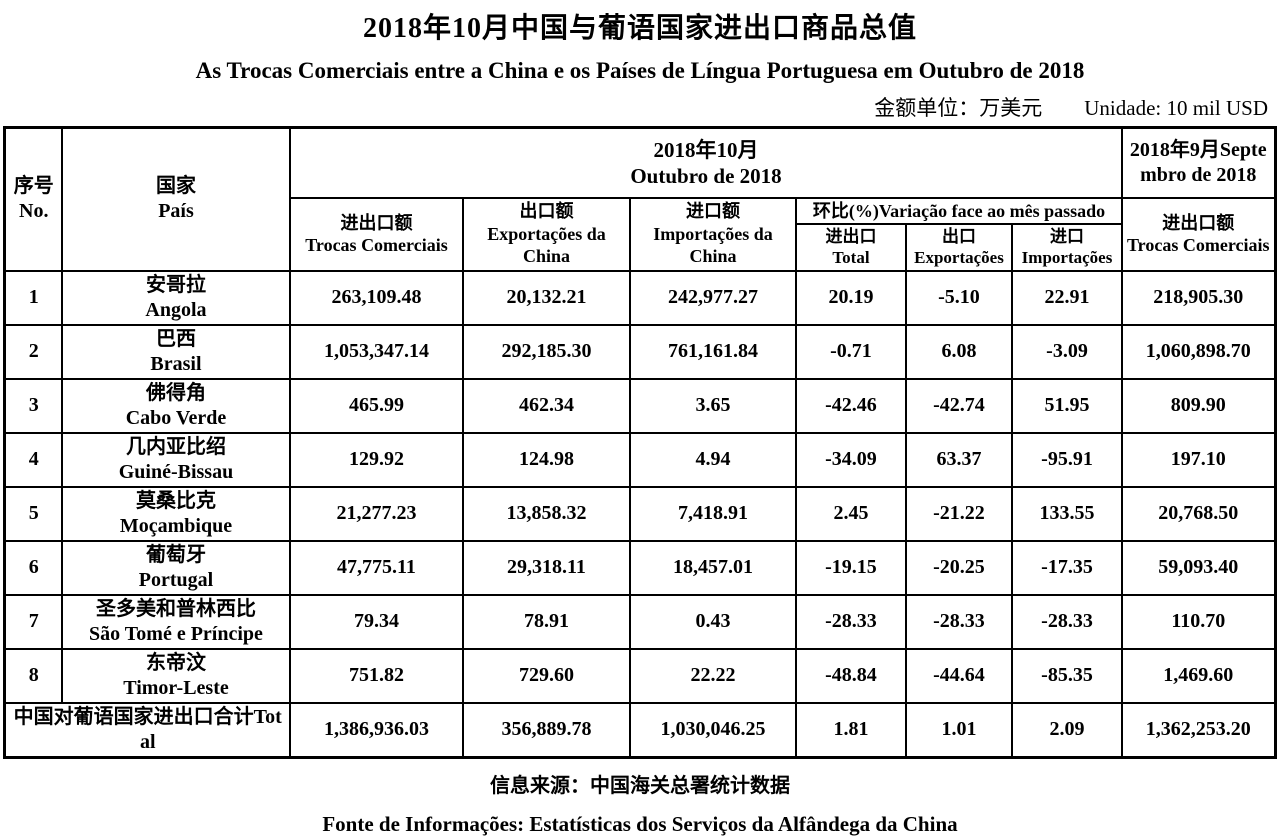 This screenshot has height=837, width=1280. Describe the element at coordinates (376, 675) in the screenshot. I see `trade-total-value: 751.82` at that location.